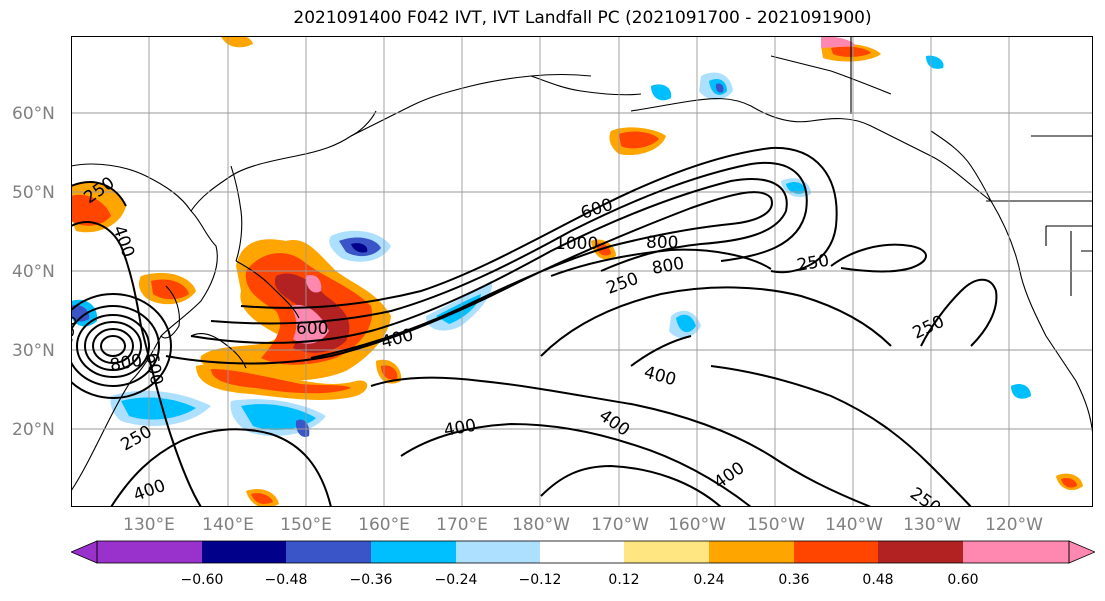 Image resolution: width=1105 pixels, height=601 pixels. I want to click on lon-label: 170°E, so click(462, 525).